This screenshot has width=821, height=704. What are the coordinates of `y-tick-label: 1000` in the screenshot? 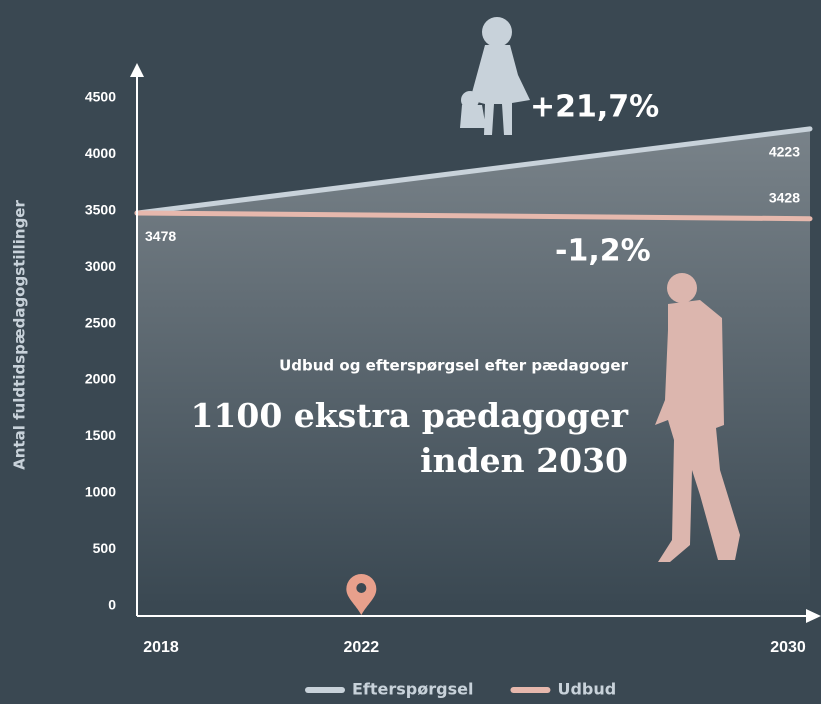 It's located at (100, 492).